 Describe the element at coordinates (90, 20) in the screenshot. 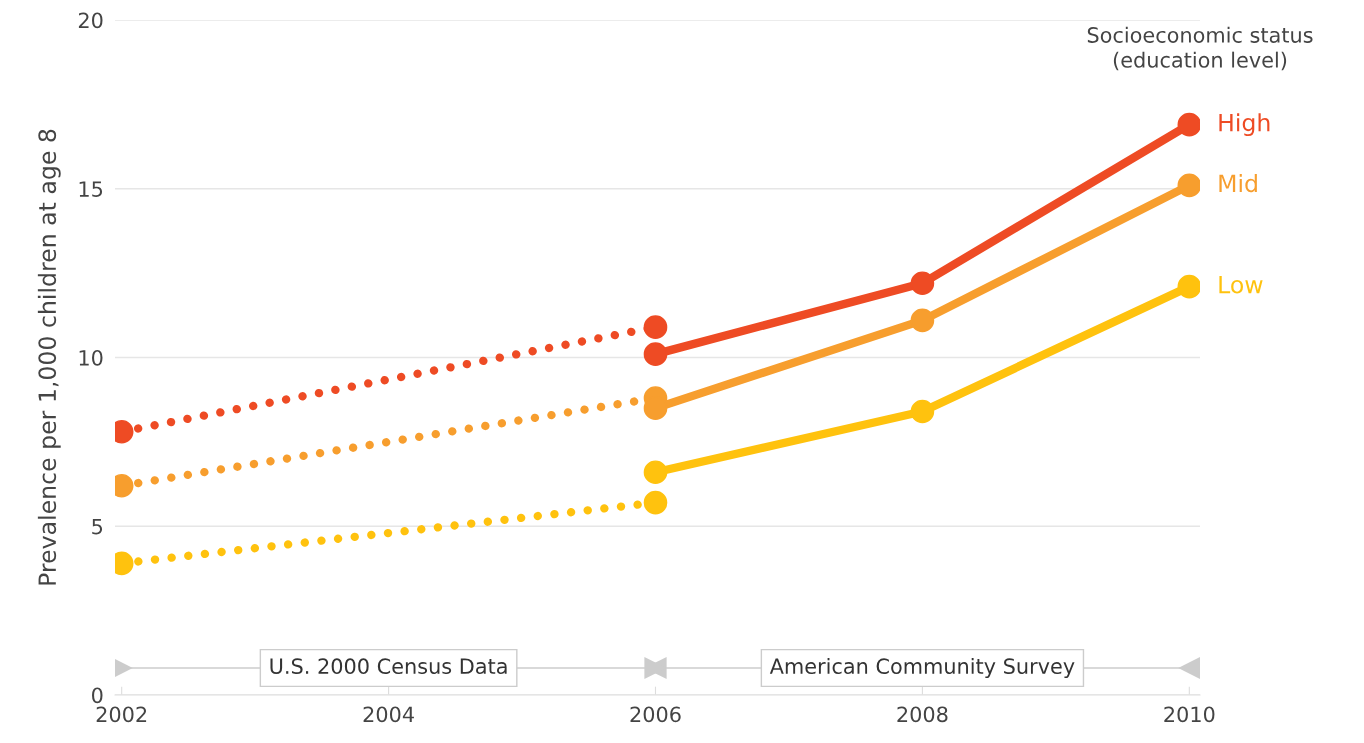

I see `y-tick-label: 20` at that location.